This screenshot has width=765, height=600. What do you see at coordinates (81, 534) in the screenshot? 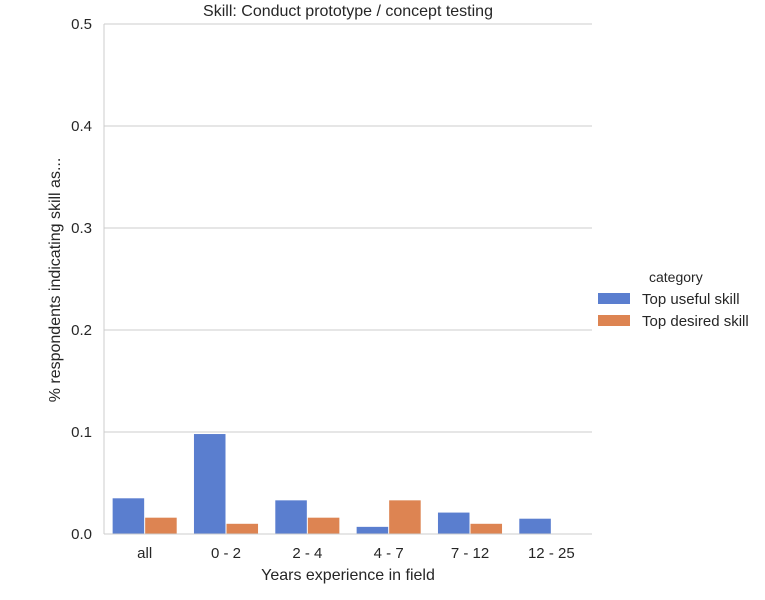
I see `y-tick-label: 0.0` at bounding box center [81, 534].